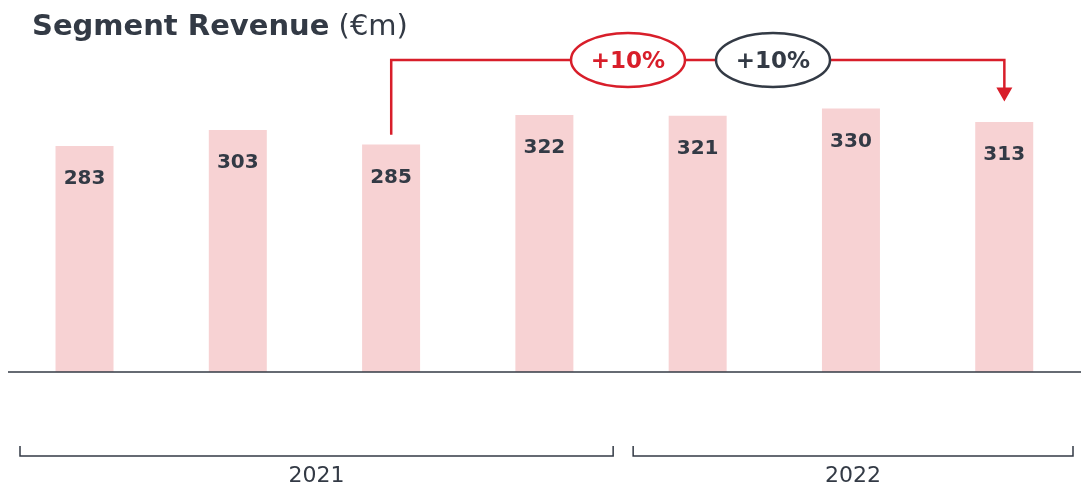  I want to click on data-label: 321, so click(697, 146).